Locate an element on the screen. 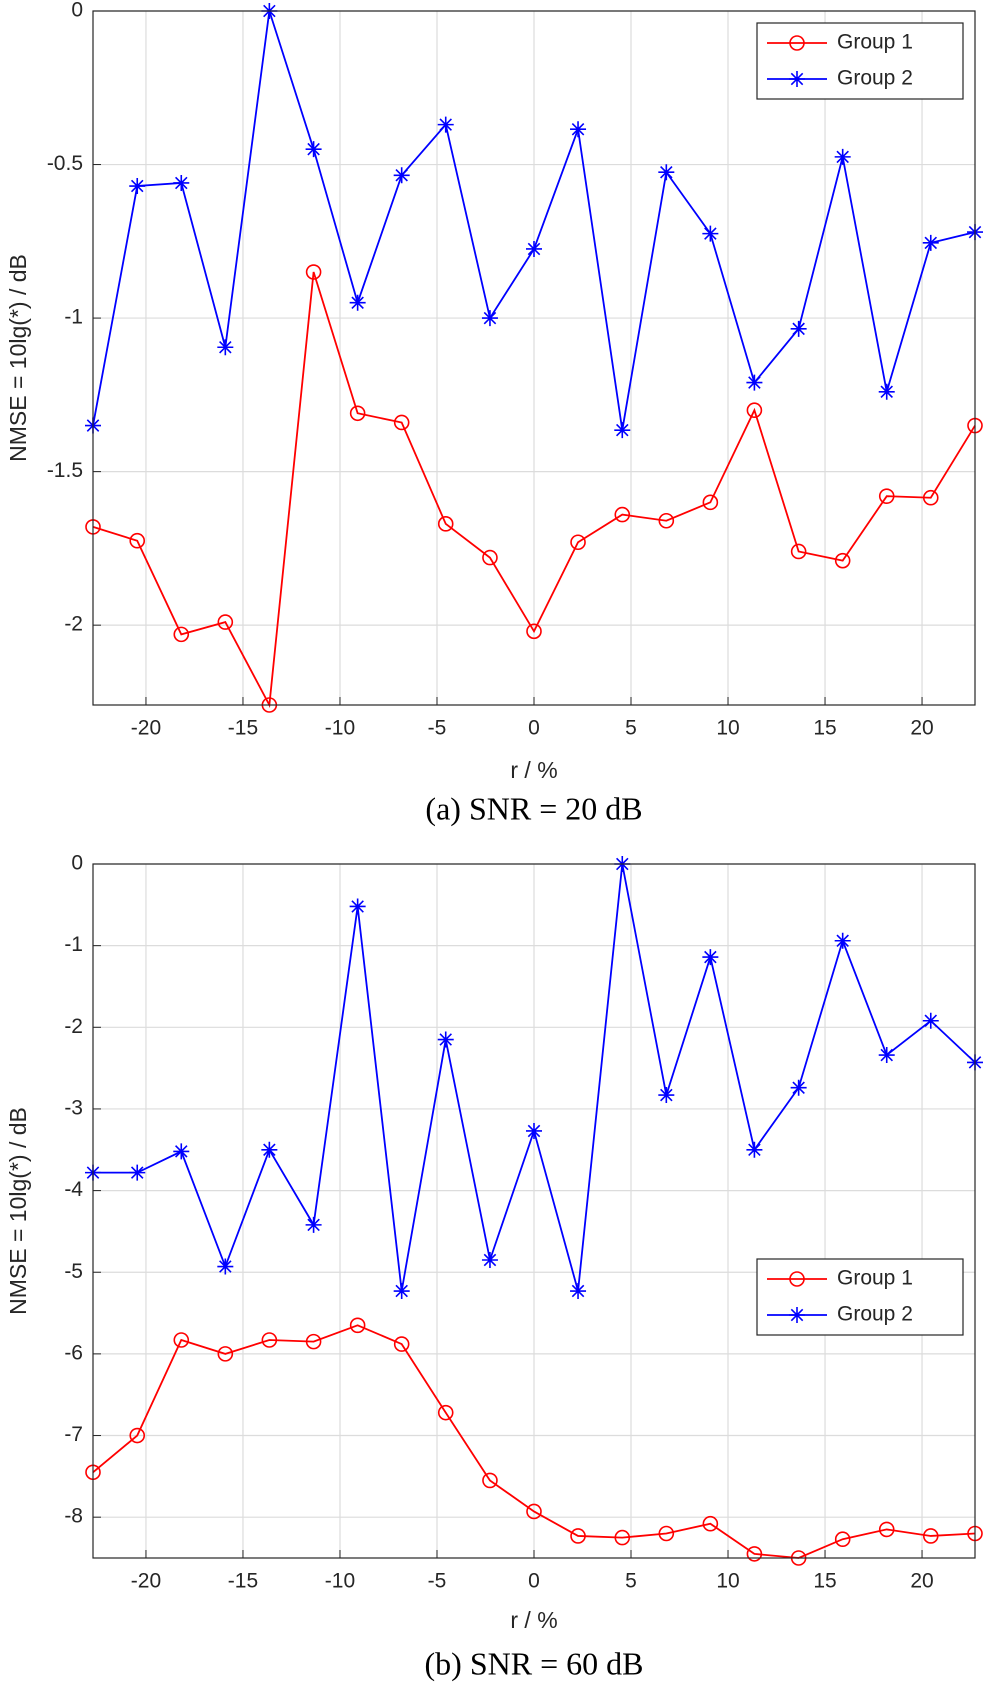  caption: (a) SNR = 20 dB is located at coordinates (533, 808).